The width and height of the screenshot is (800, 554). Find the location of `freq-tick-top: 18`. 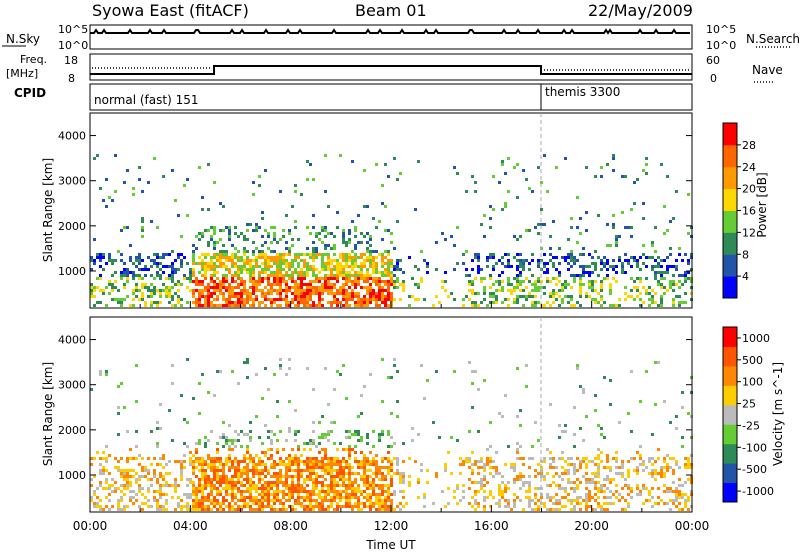

freq-tick-top: 18 is located at coordinates (71, 60).